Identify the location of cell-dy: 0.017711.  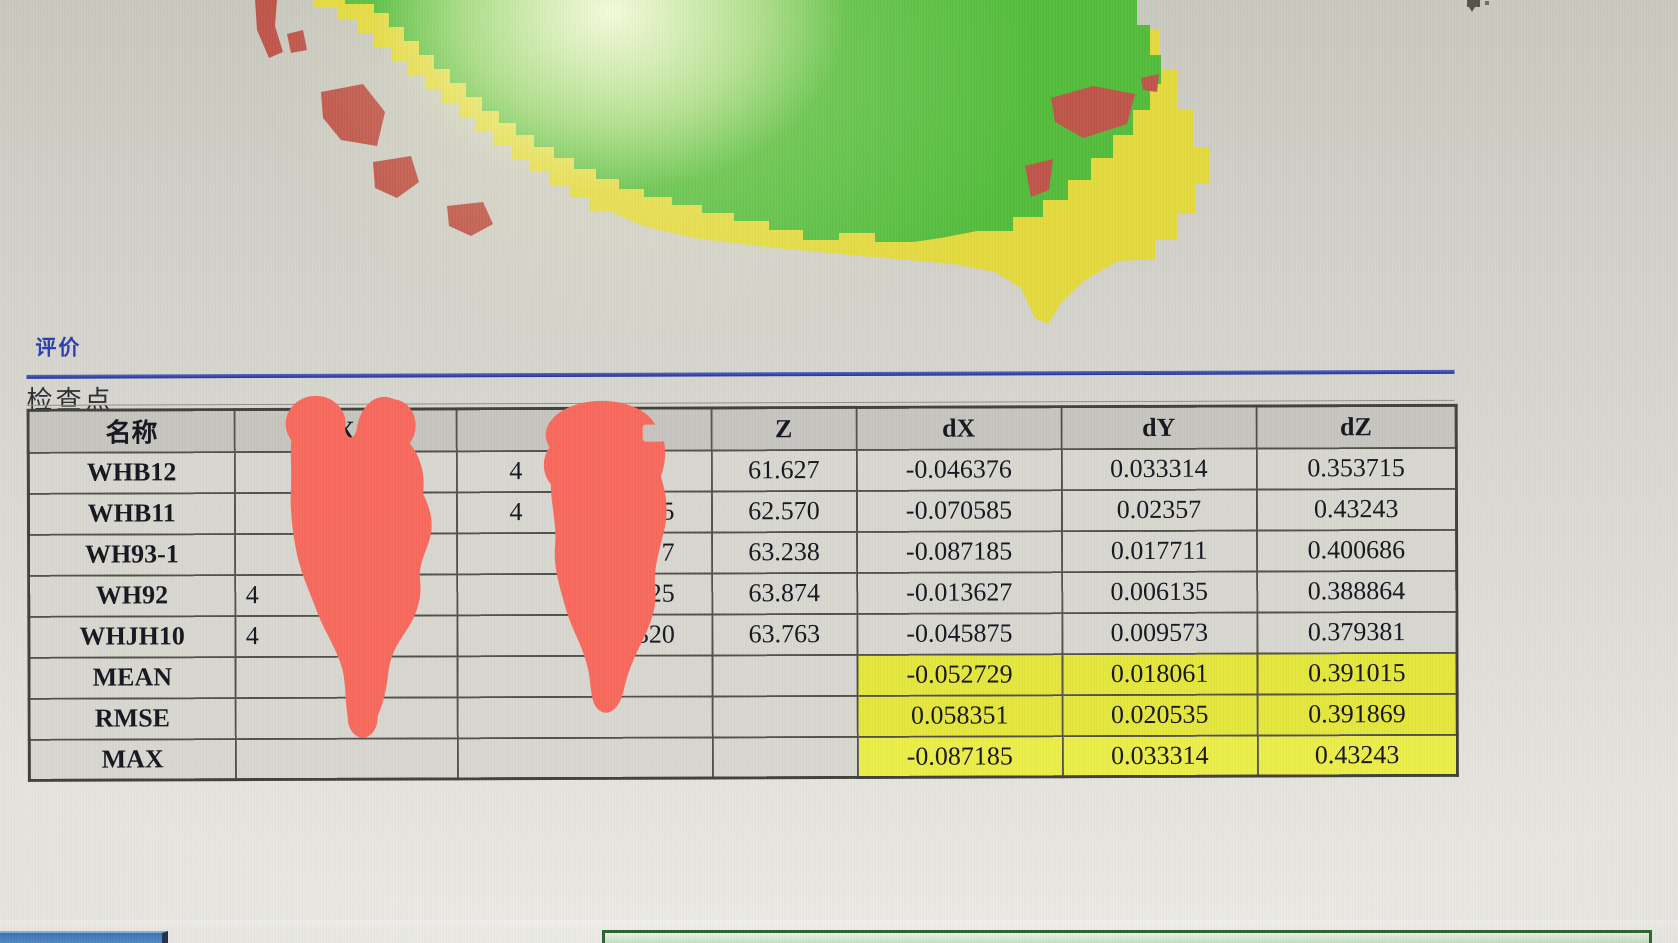
(1159, 551).